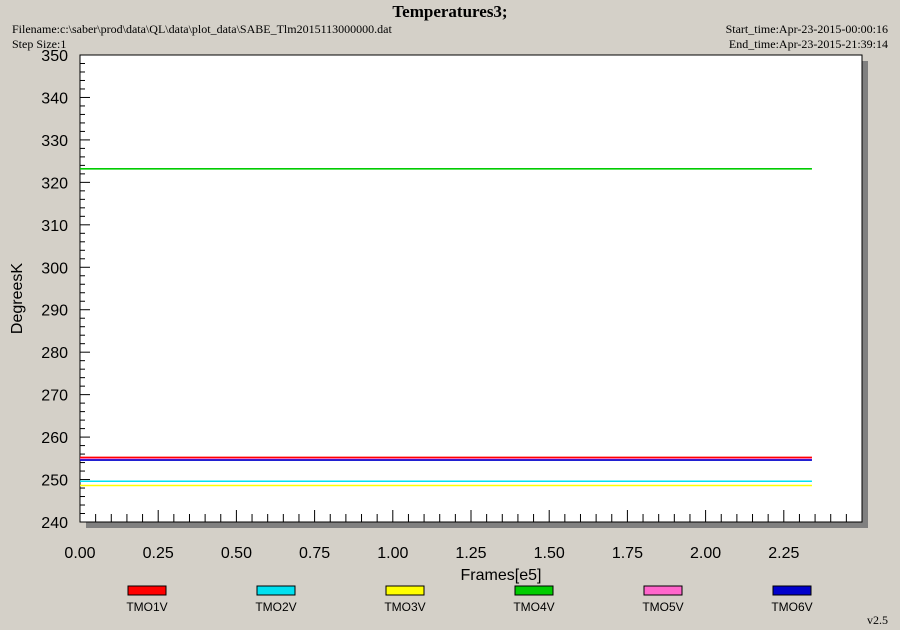  I want to click on x-axis-label: Frames[e5], so click(501, 575).